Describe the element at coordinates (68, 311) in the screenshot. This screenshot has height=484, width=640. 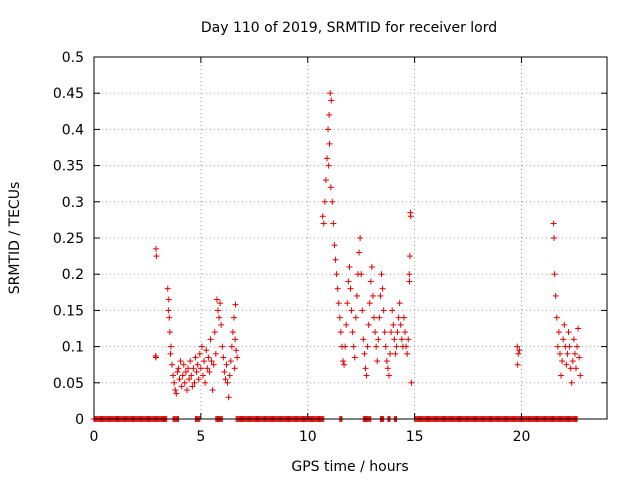
I see `y-tick-label: 0.15` at that location.